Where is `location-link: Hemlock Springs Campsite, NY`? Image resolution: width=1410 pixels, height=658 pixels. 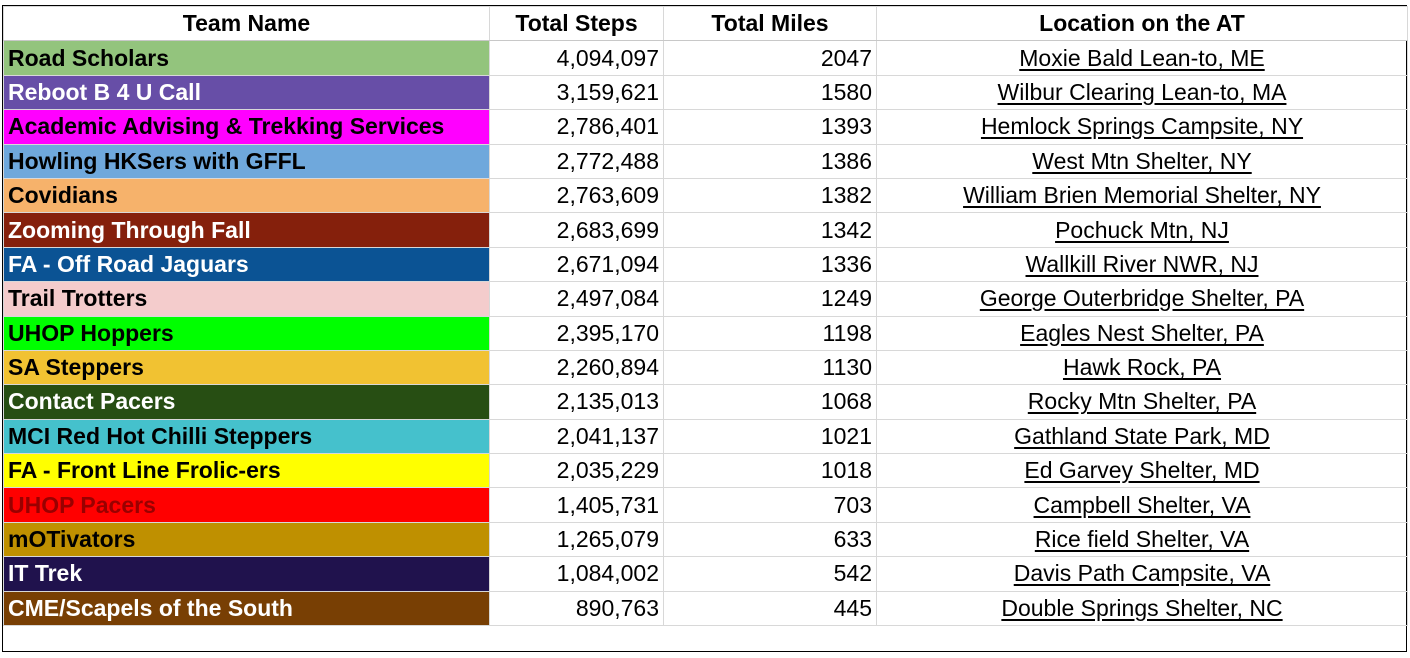 location-link: Hemlock Springs Campsite, NY is located at coordinates (1142, 126).